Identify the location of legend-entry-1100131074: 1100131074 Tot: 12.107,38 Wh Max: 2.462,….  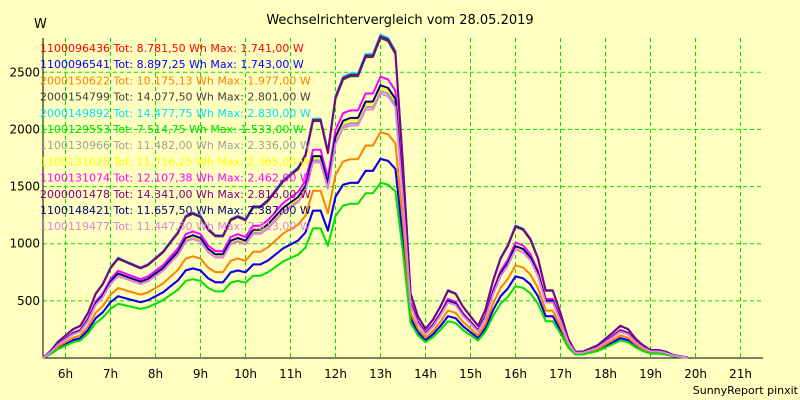
(175, 178).